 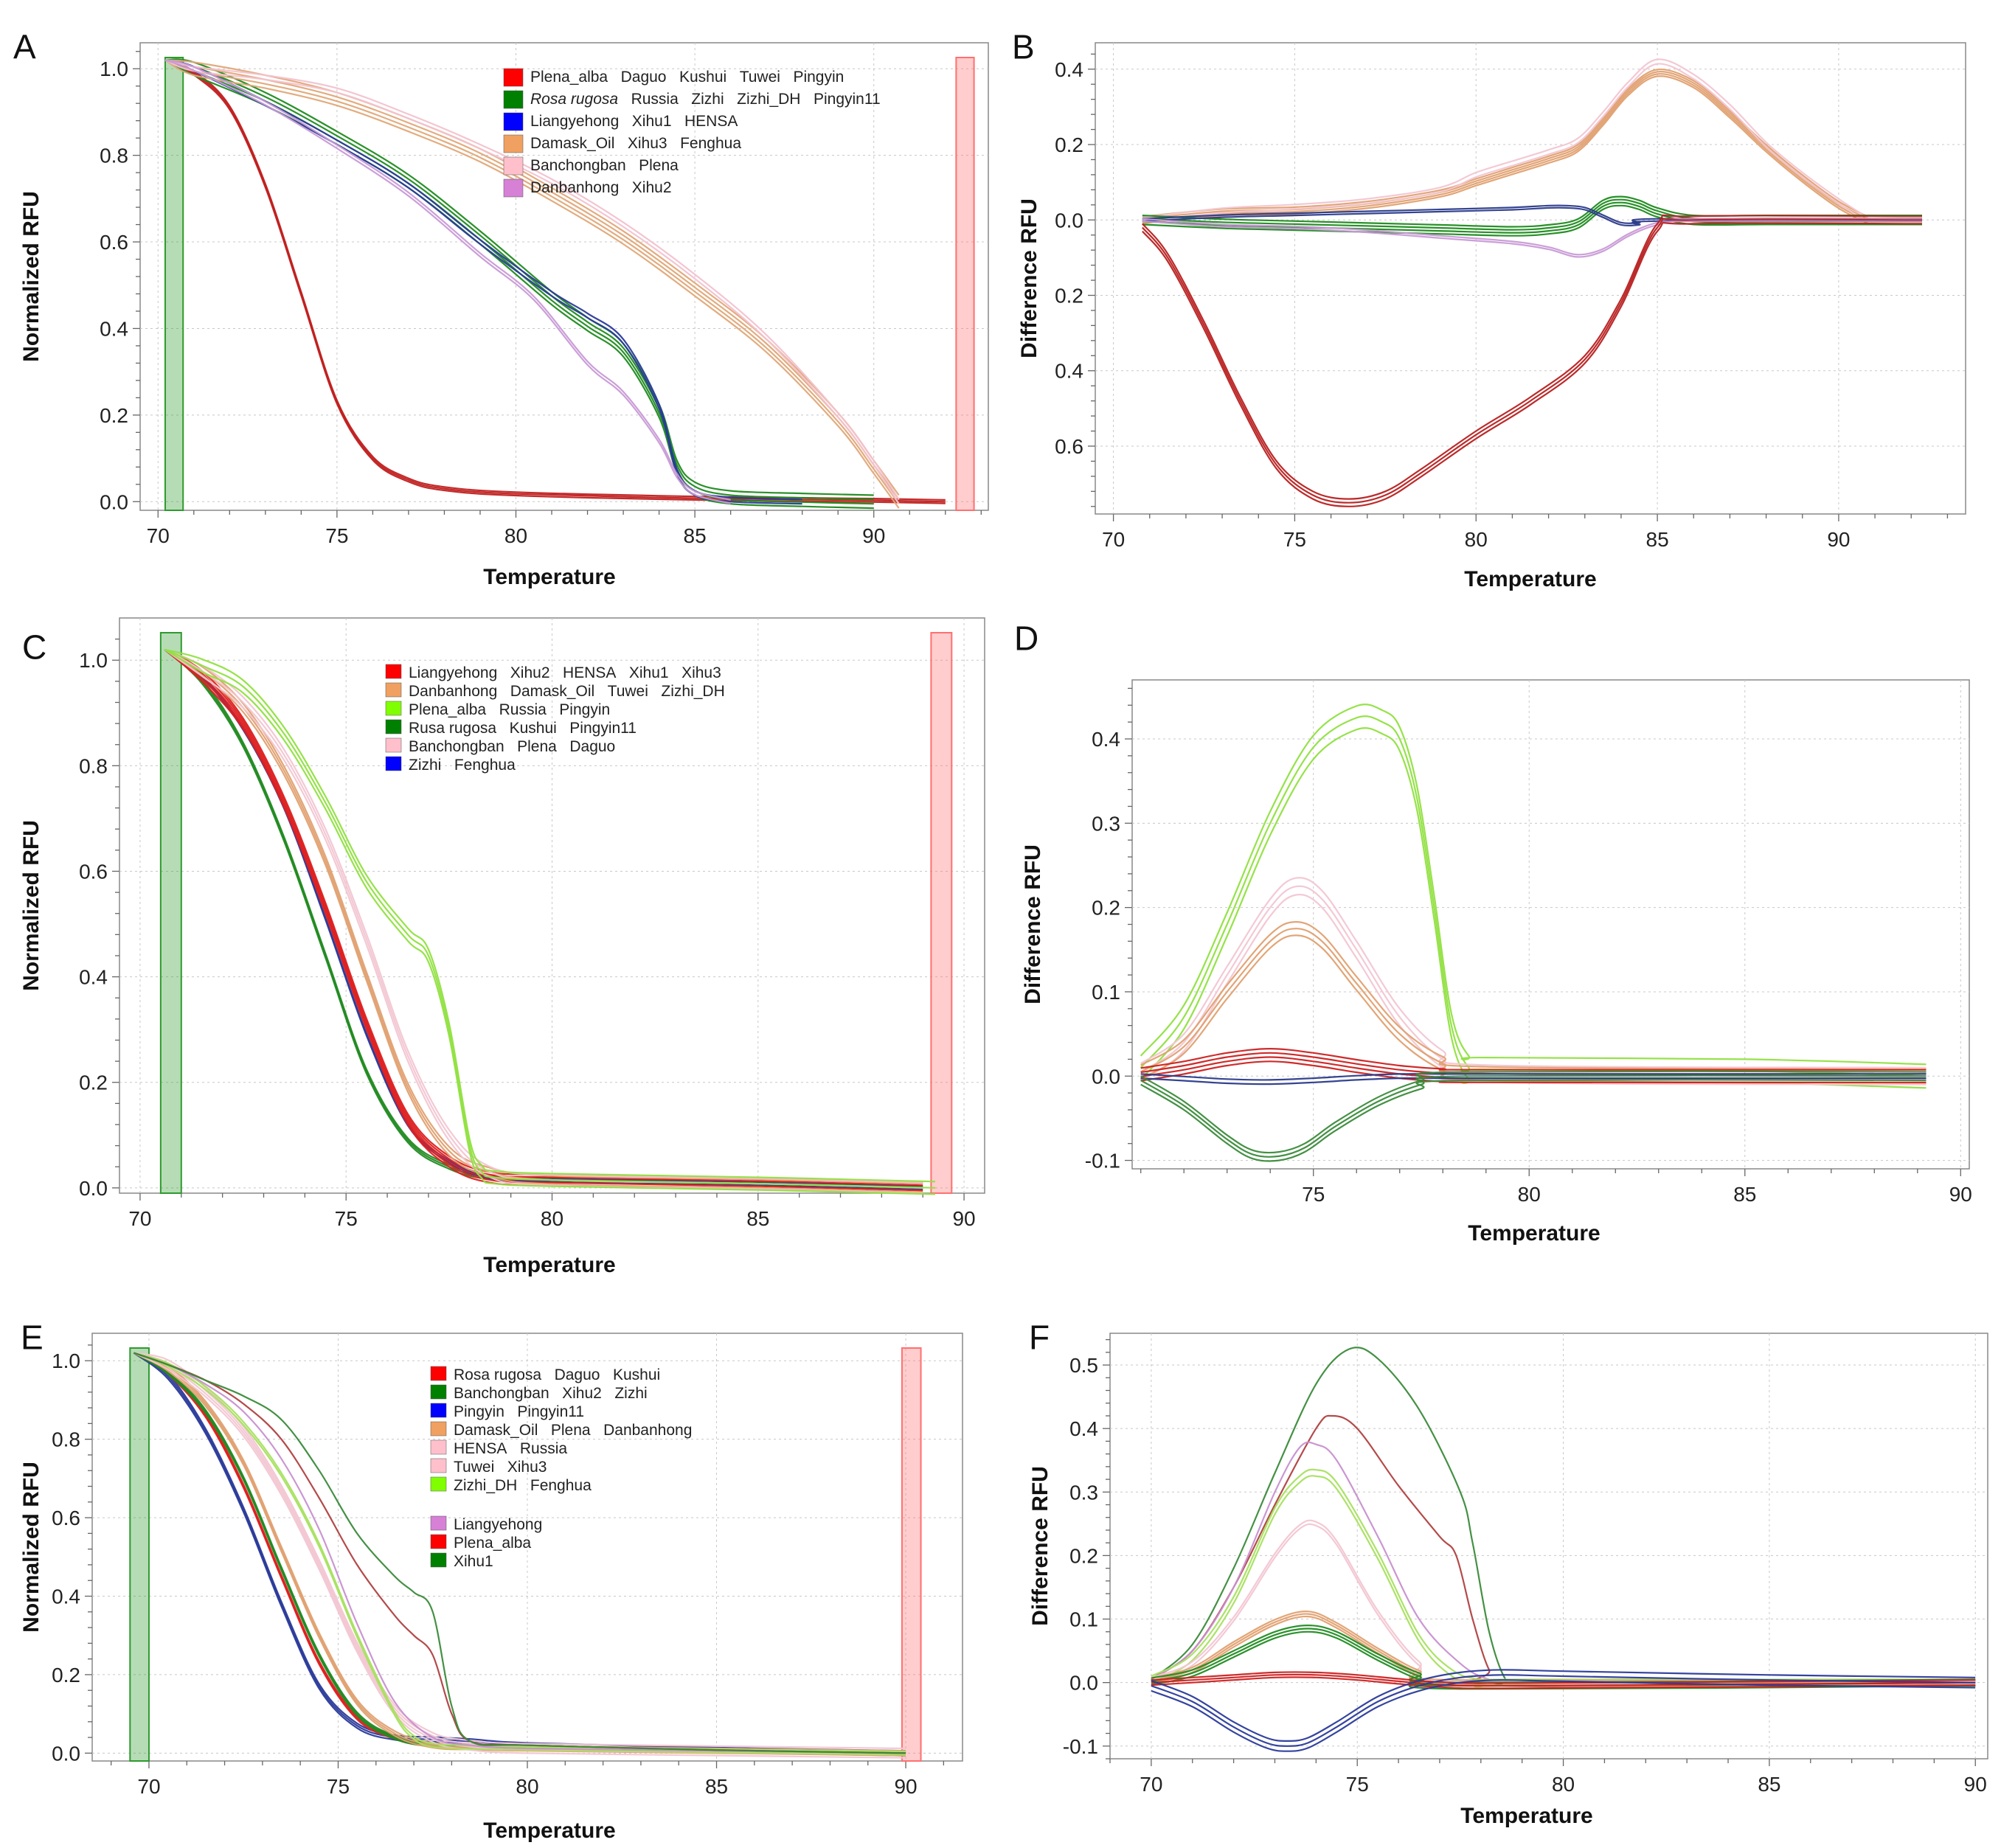 I want to click on legend-entry: Plena_alba Russia Pingyin, so click(x=509, y=709).